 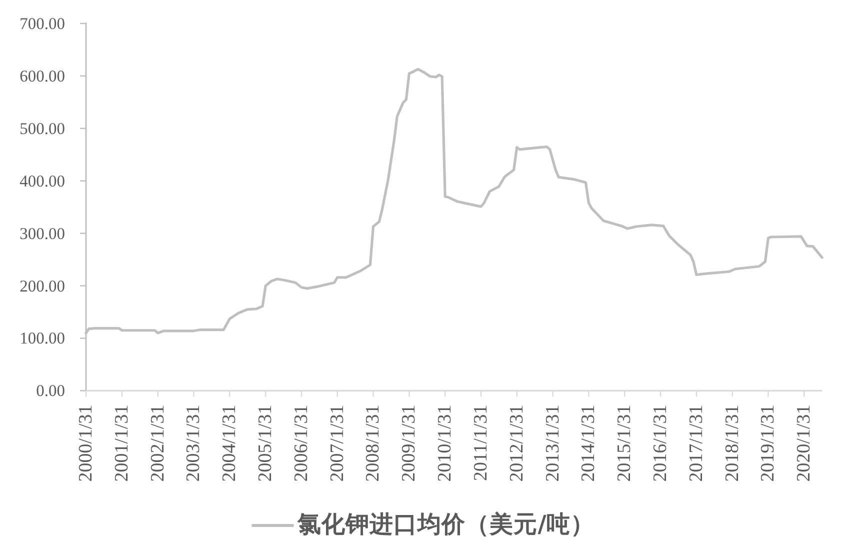 What do you see at coordinates (42, 338) in the screenshot?
I see `y-tick-label: 100.00` at bounding box center [42, 338].